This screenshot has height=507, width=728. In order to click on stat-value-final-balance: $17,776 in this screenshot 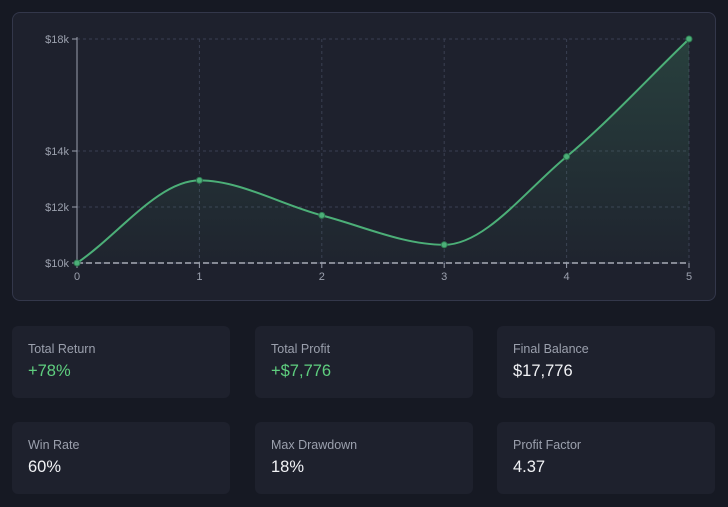, I will do `click(543, 371)`.